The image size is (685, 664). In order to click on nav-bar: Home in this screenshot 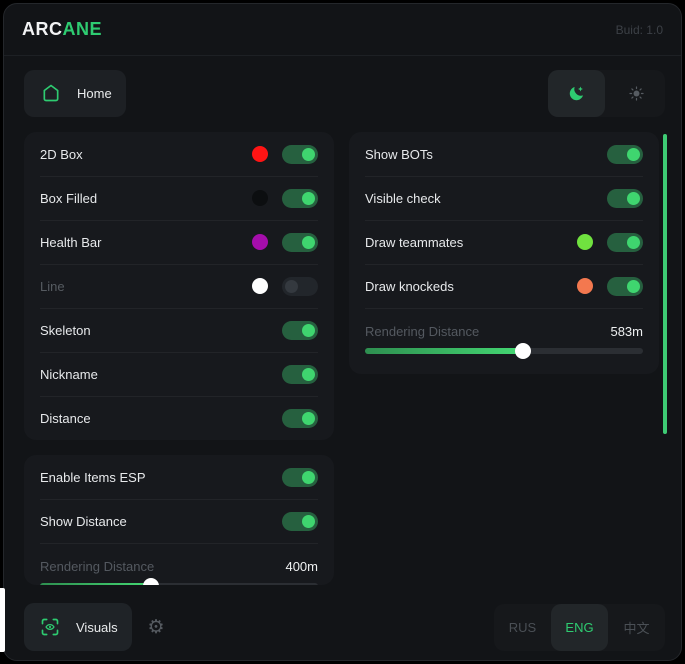, I will do `click(344, 93)`.